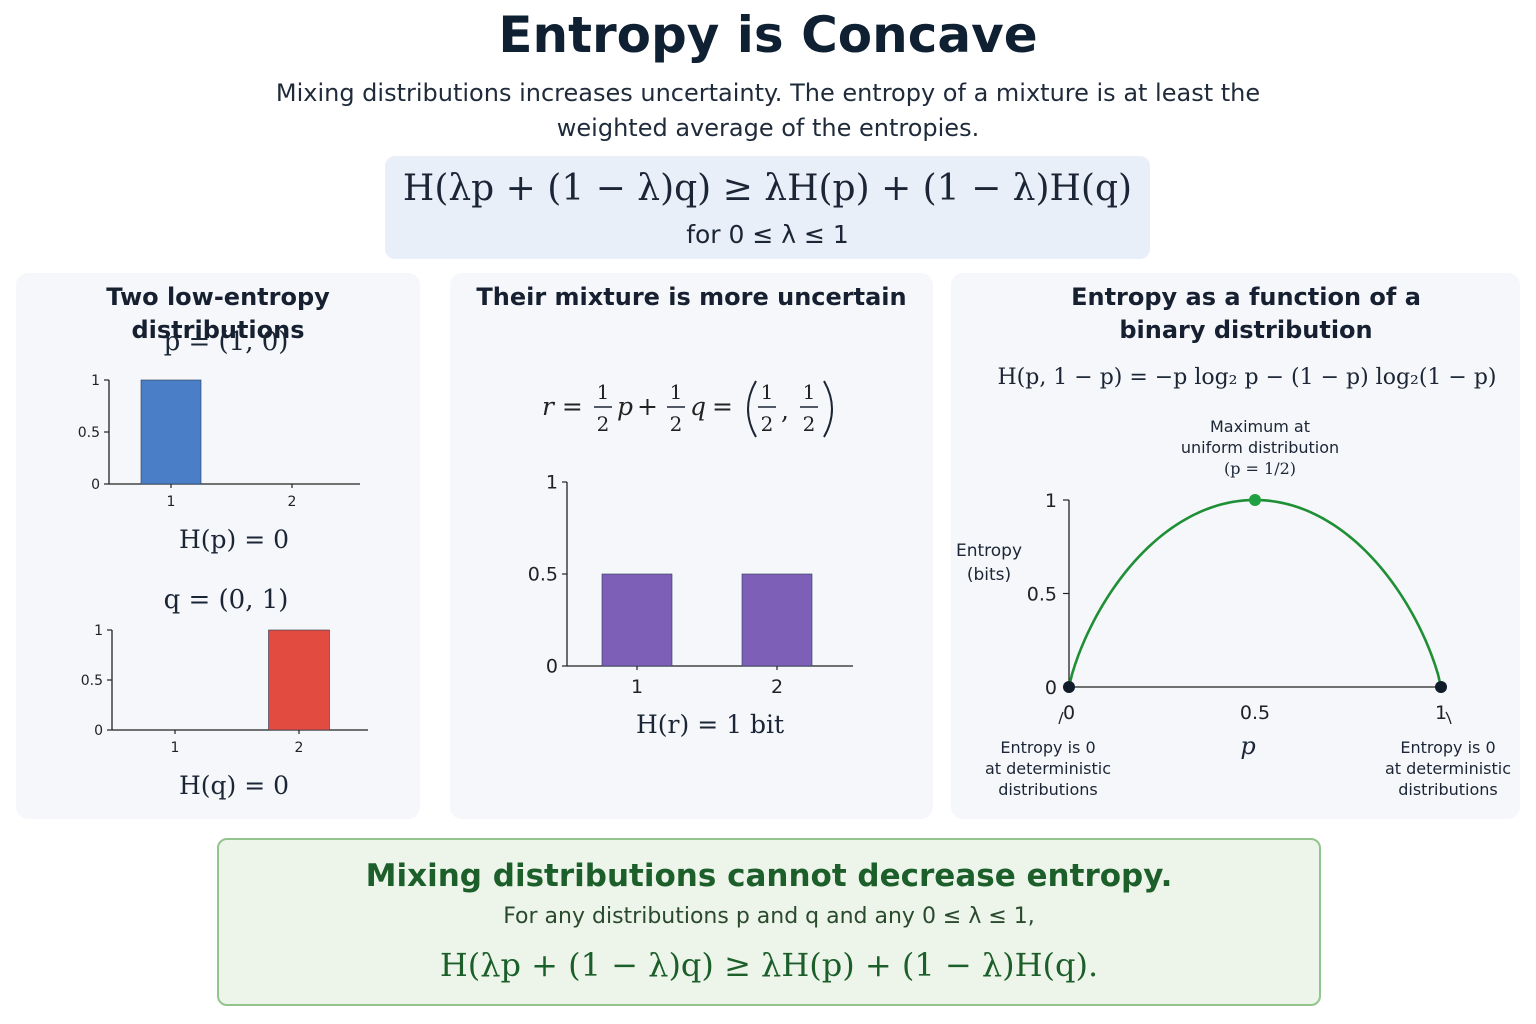 The height and width of the screenshot is (1024, 1536). Describe the element at coordinates (698, 406) in the screenshot. I see `q-symbol: q` at that location.